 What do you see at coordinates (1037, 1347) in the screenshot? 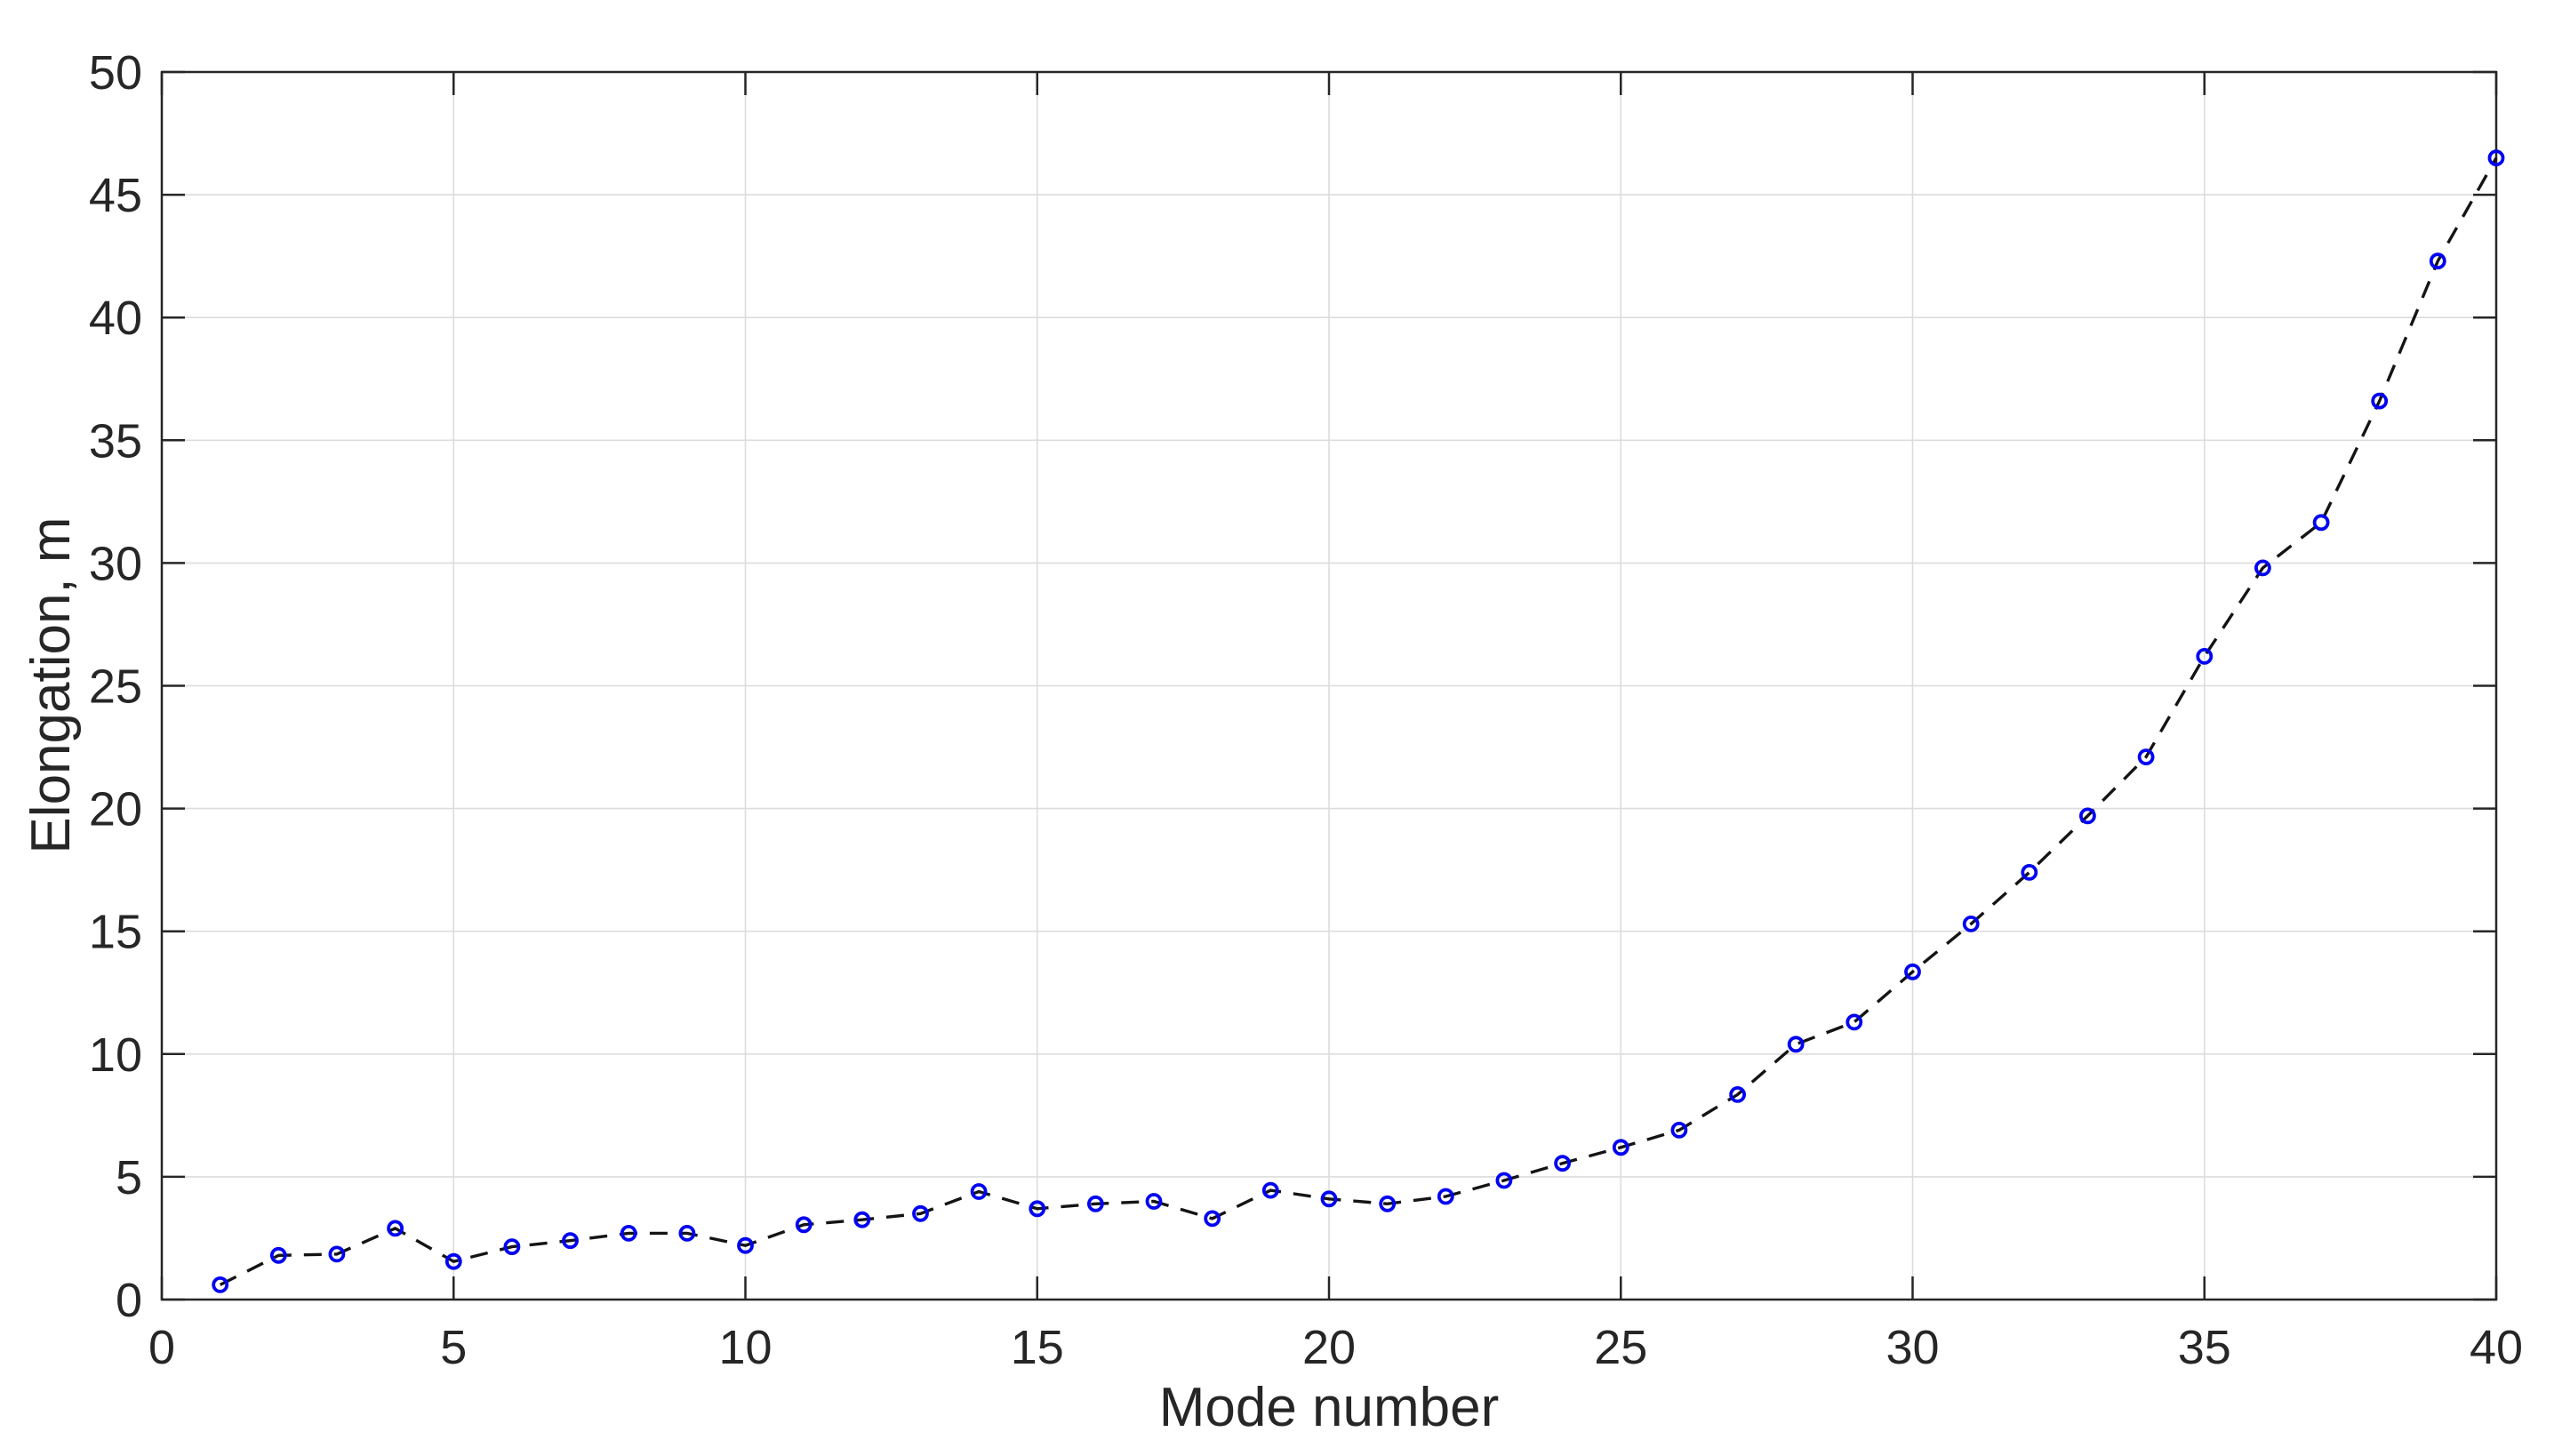
I see `x-tick-label: 15` at bounding box center [1037, 1347].